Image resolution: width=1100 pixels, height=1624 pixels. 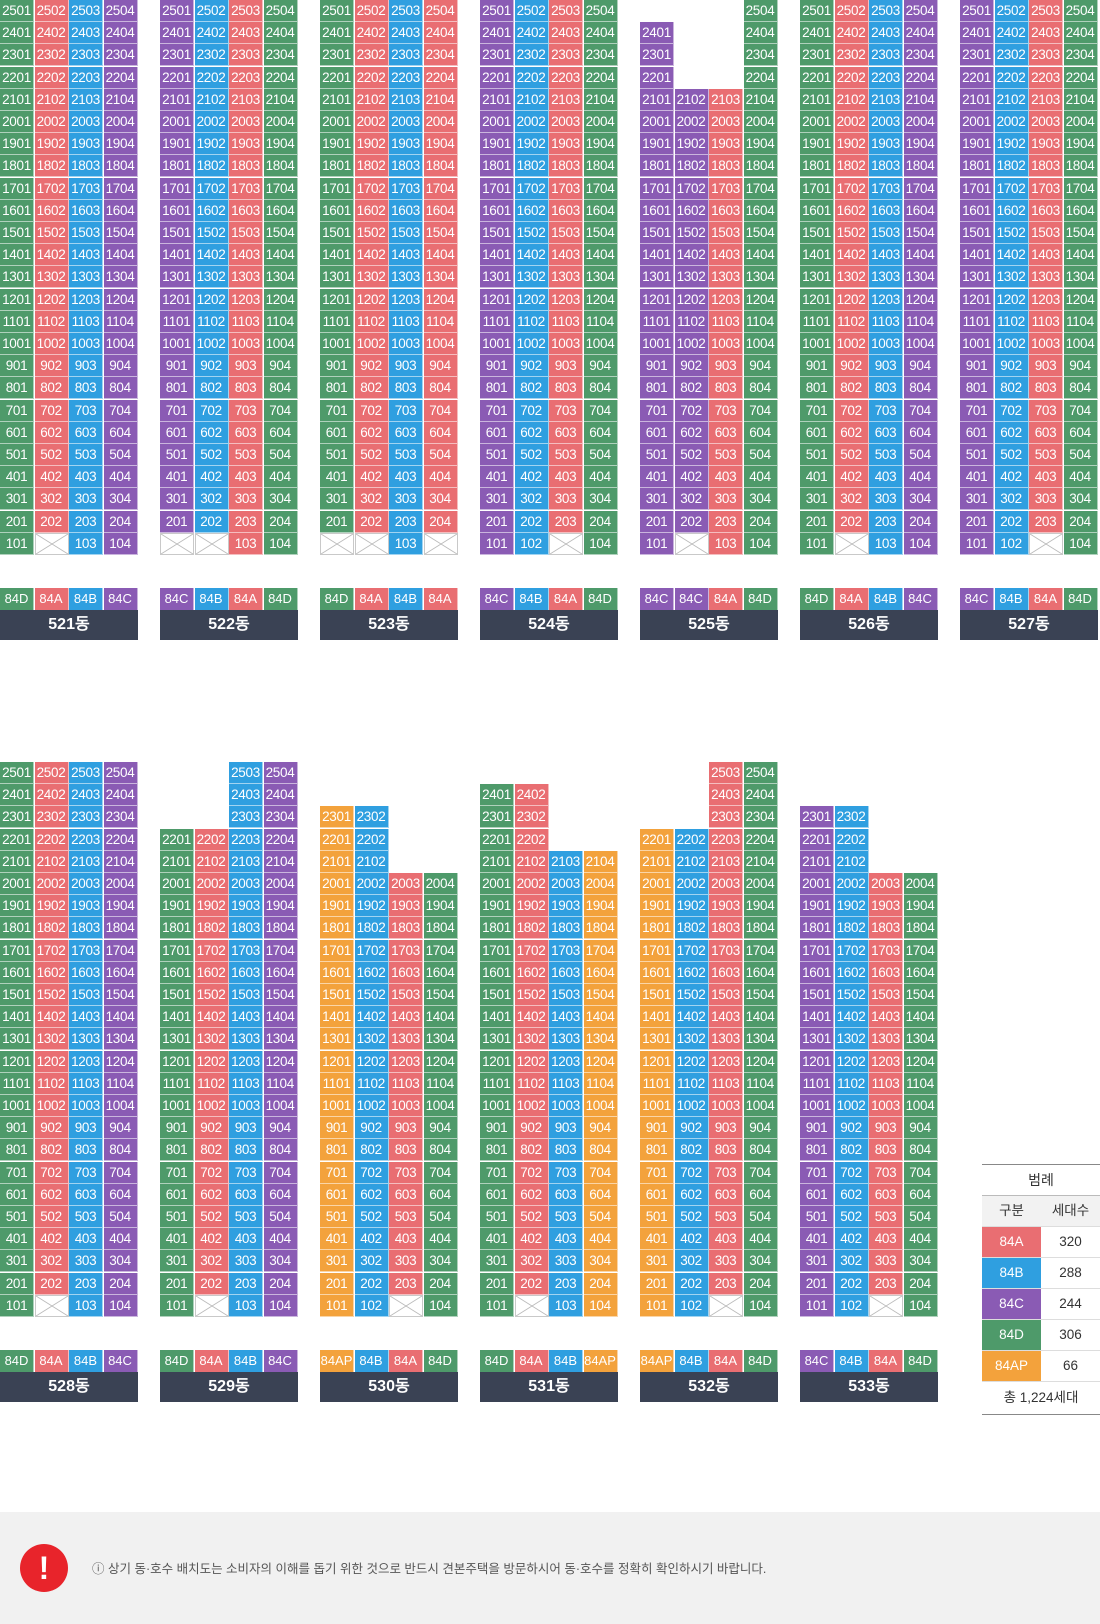 I want to click on unit-104: 104, so click(x=600, y=543).